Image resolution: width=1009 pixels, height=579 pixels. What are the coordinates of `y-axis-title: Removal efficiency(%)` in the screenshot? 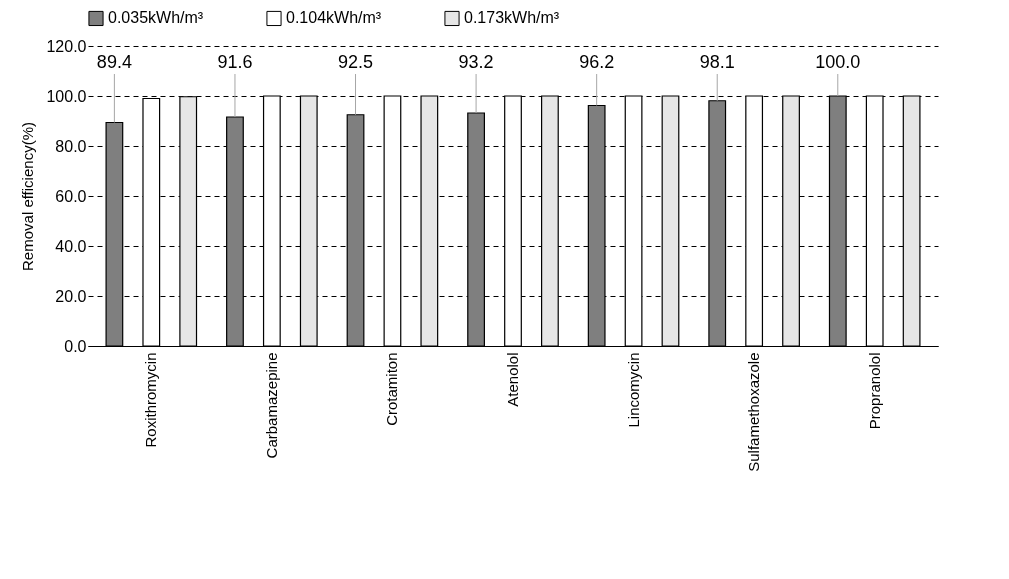 It's located at (28, 196).